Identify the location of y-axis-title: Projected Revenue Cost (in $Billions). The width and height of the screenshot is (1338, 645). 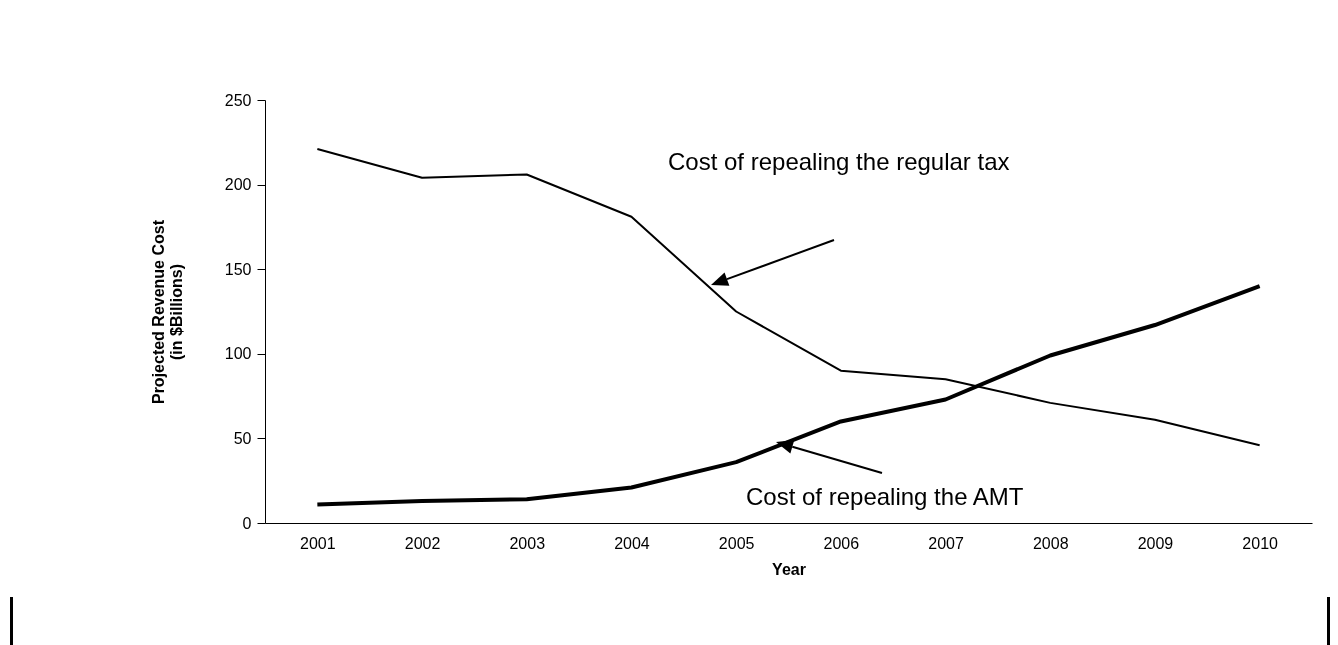
(167, 312).